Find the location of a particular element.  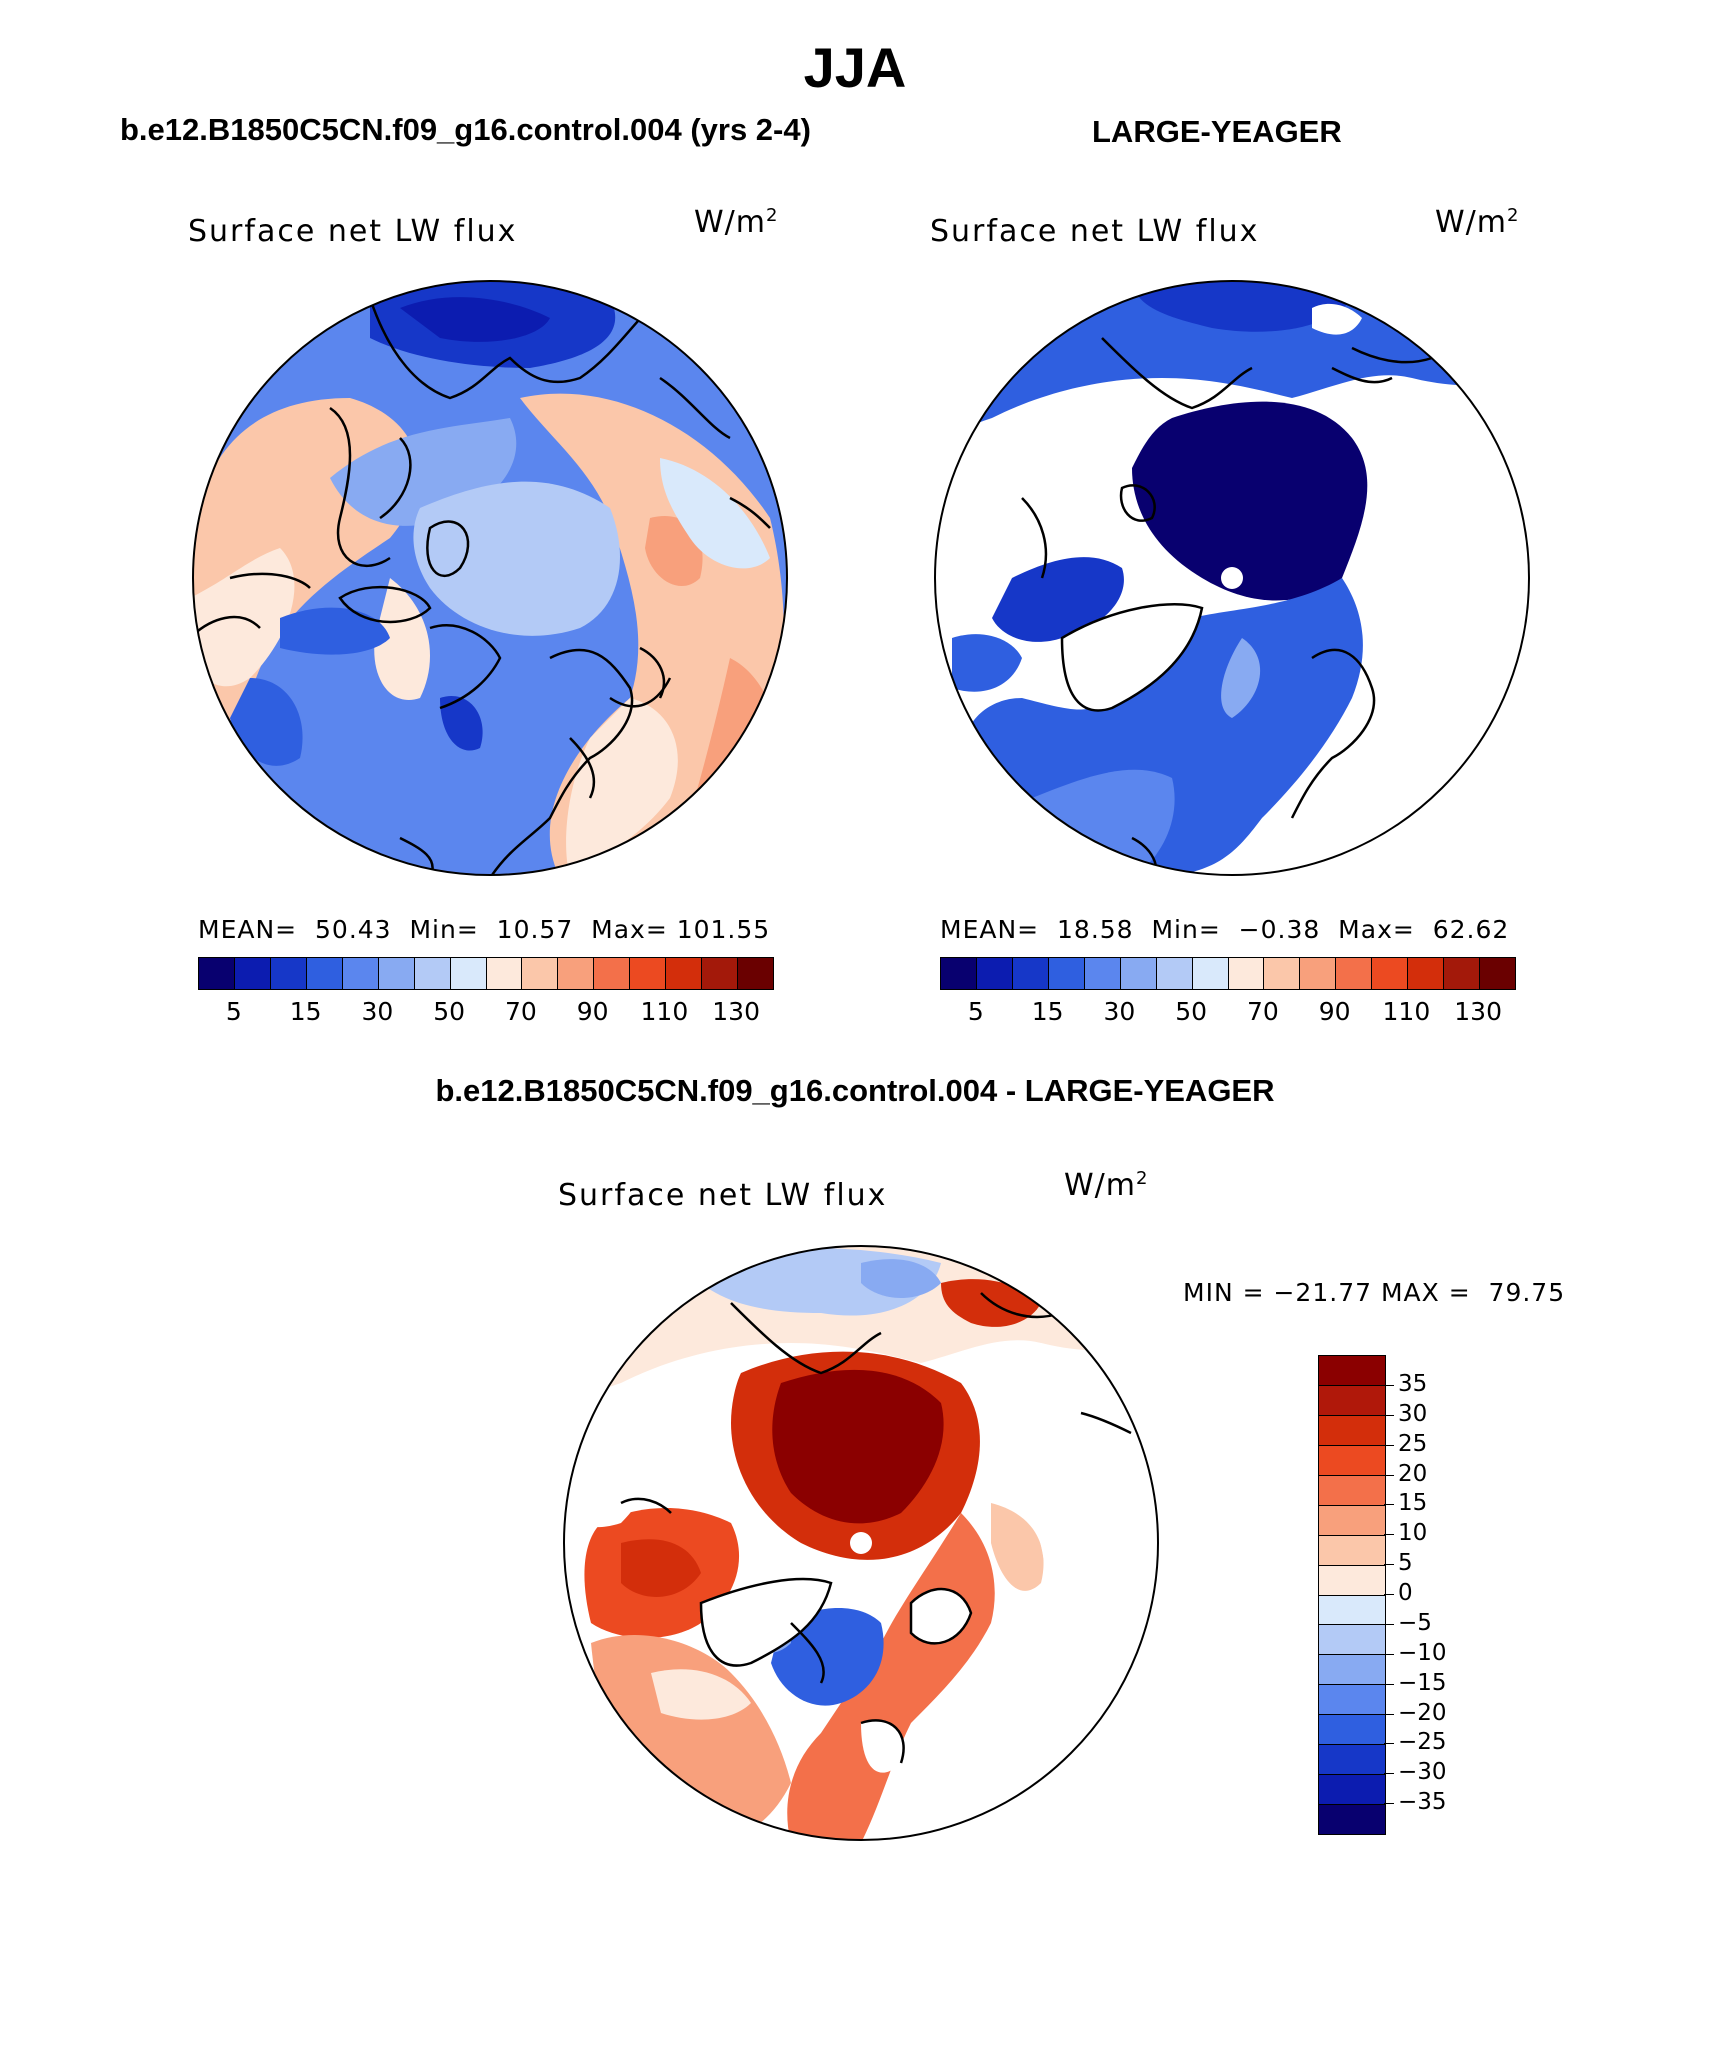

right-variable-label: Surface net LW flux is located at coordinates (1095, 231).